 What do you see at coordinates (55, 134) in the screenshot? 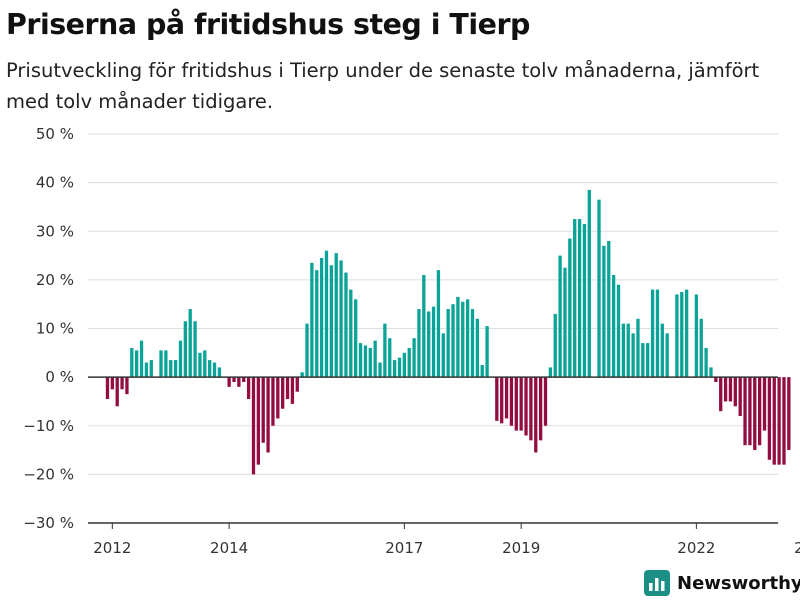
I see `y-tick-label: 50 %` at bounding box center [55, 134].